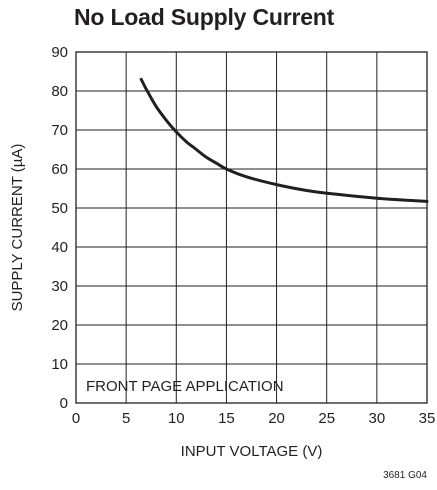 This screenshot has width=437, height=490. What do you see at coordinates (126, 418) in the screenshot?
I see `x-tick-label: 5` at bounding box center [126, 418].